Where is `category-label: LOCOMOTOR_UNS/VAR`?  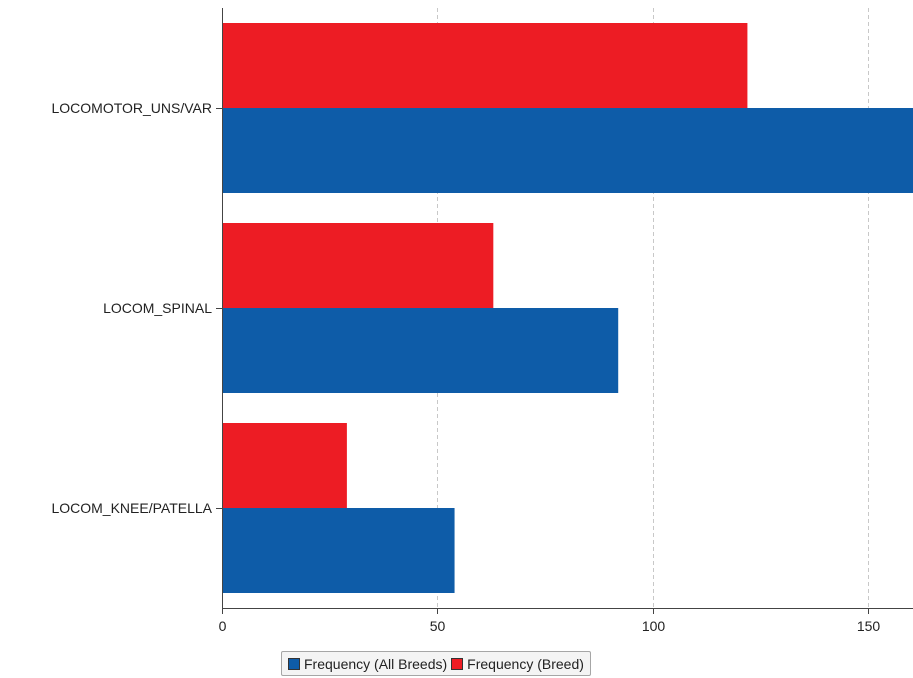 category-label: LOCOMOTOR_UNS/VAR is located at coordinates (131, 108).